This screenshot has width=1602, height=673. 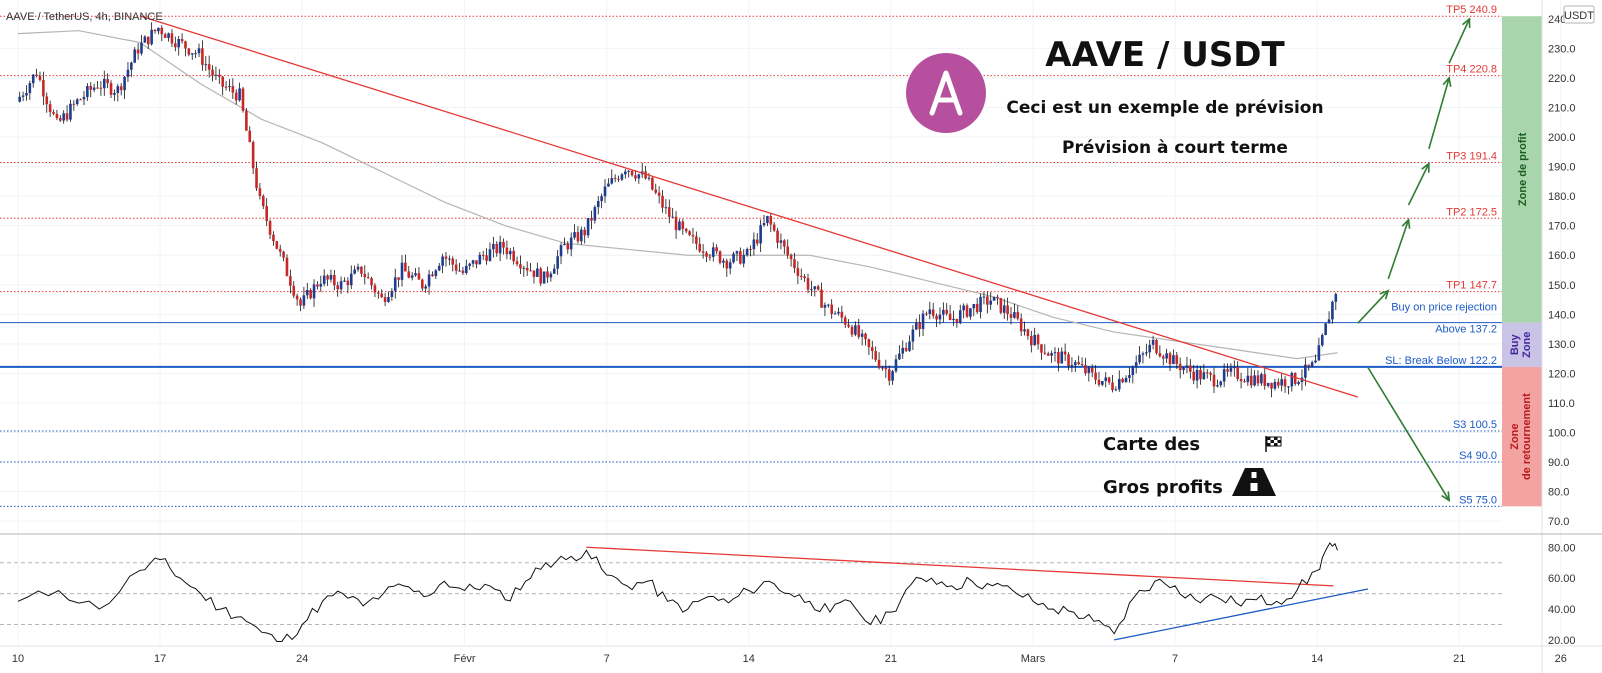 What do you see at coordinates (1579, 14) in the screenshot?
I see `currency-badge-box` at bounding box center [1579, 14].